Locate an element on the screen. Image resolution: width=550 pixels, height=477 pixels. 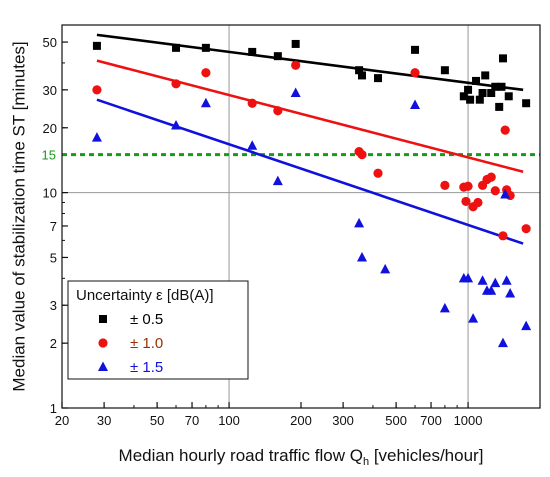
legend: Uncertainty ε [dB(A)] ± 0.5 ± 1.0 ± 1.5 is located at coordinates (158, 330).